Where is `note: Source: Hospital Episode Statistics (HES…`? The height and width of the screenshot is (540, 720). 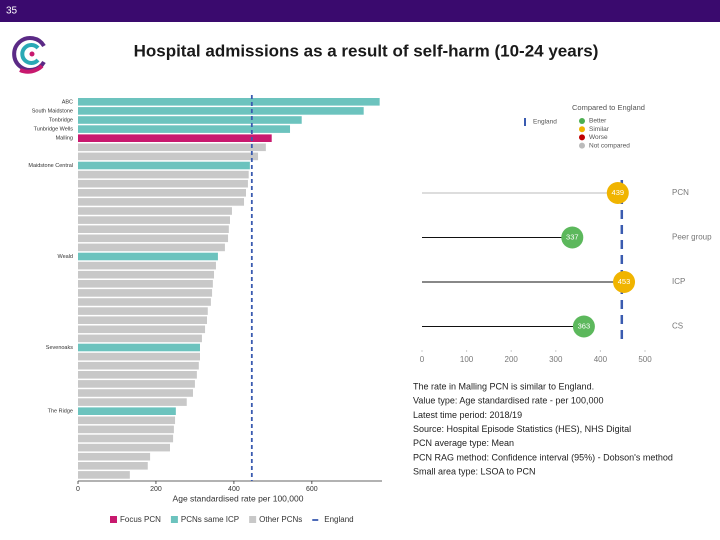 note: Source: Hospital Episode Statistics (HES… is located at coordinates (522, 429).